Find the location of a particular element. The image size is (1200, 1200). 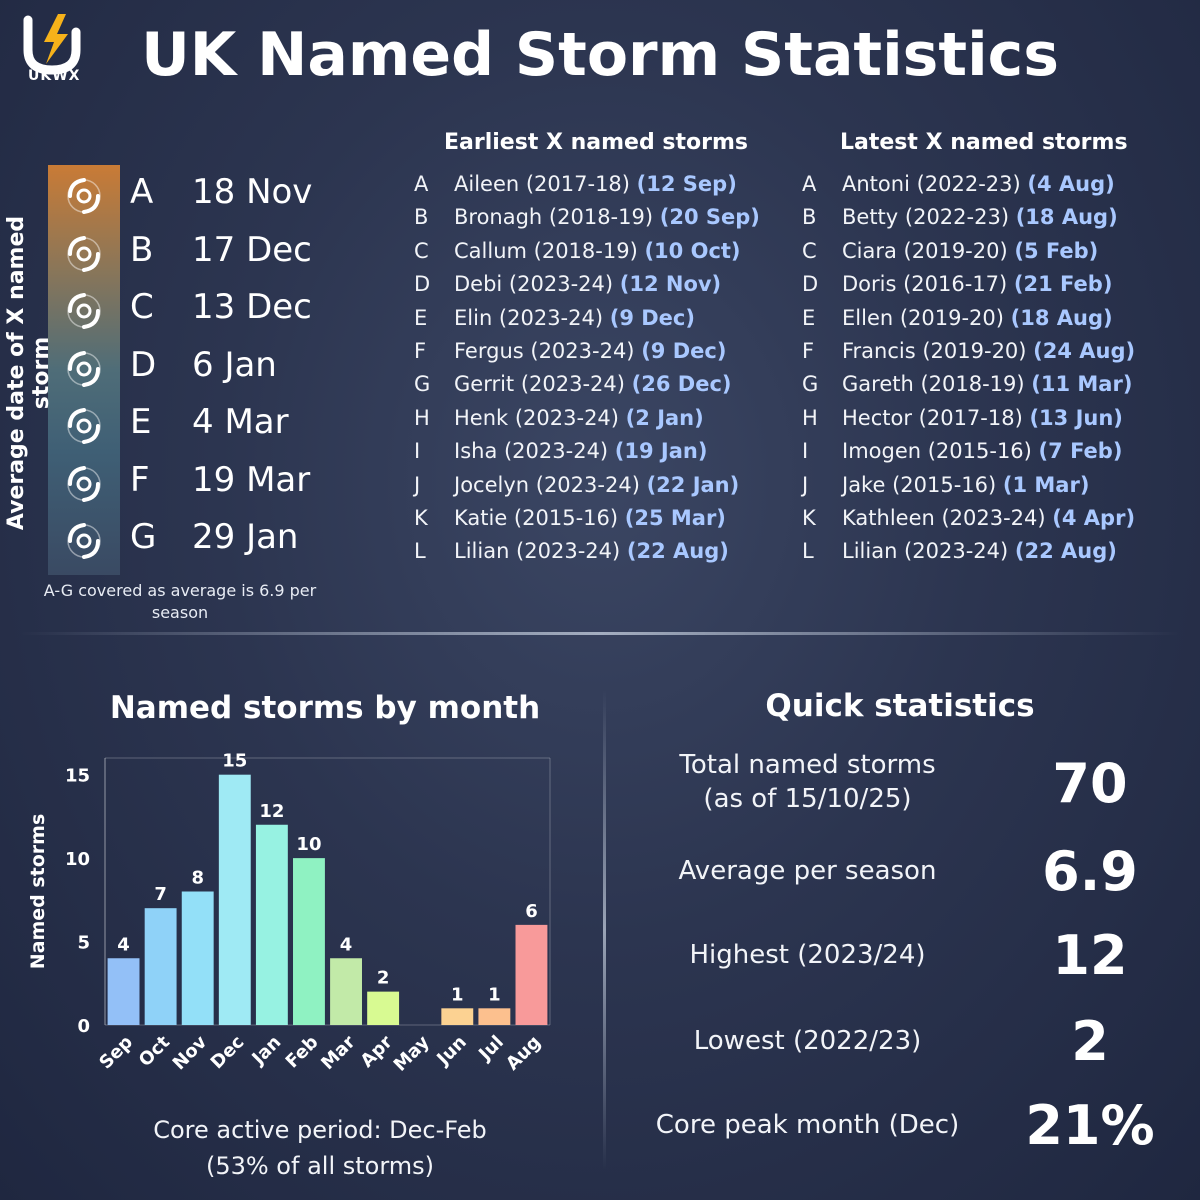

latest-name: Hector (2017-18) is located at coordinates (936, 417).